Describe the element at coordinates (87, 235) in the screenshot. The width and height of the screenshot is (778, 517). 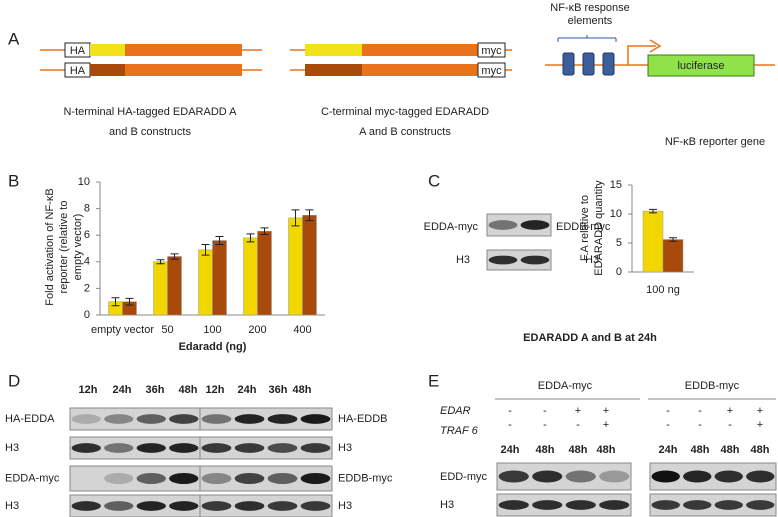
I see `y-tick-label: 6` at that location.